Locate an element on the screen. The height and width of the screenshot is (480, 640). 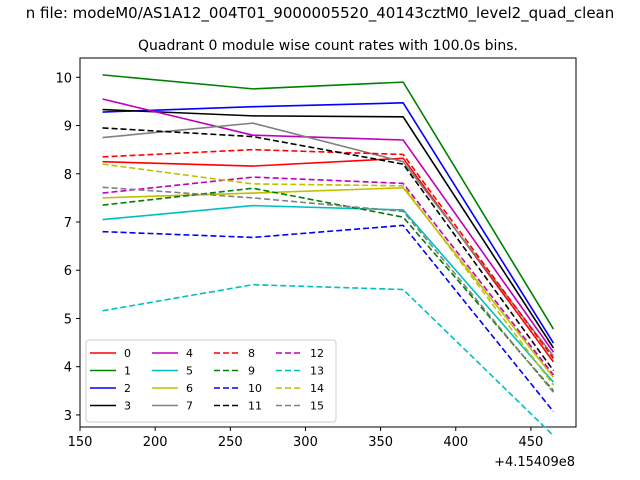
x-axis: 150 200 250 300 350 400 450 is located at coordinates (305, 438).